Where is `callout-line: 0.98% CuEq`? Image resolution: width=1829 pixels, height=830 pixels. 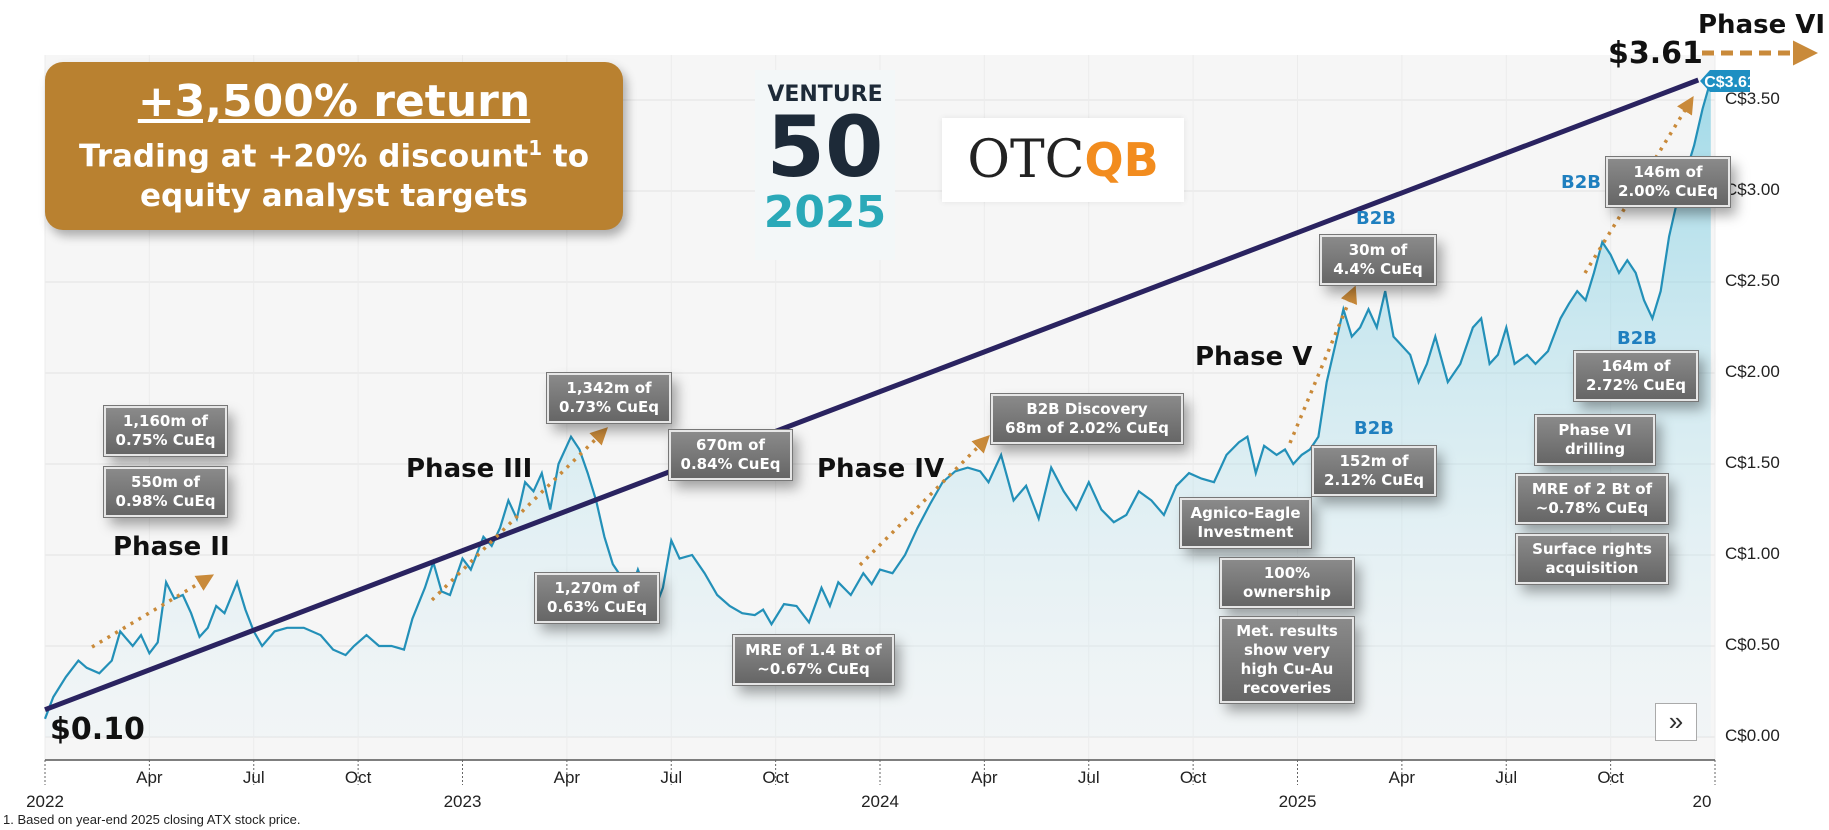 callout-line: 0.98% CuEq is located at coordinates (165, 501).